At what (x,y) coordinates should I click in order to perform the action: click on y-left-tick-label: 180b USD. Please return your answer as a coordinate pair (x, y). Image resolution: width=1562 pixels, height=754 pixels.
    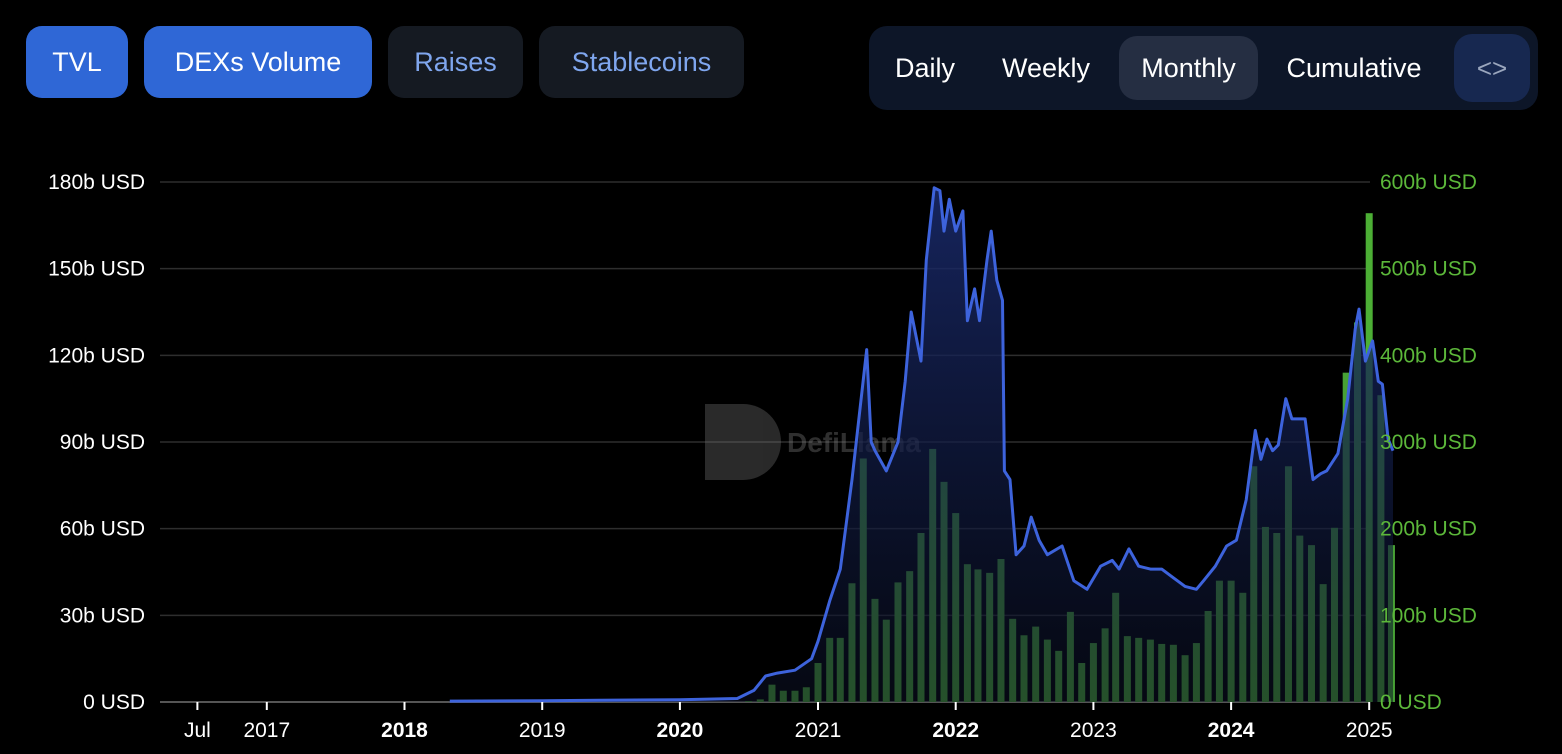
    Looking at the image, I should click on (96, 182).